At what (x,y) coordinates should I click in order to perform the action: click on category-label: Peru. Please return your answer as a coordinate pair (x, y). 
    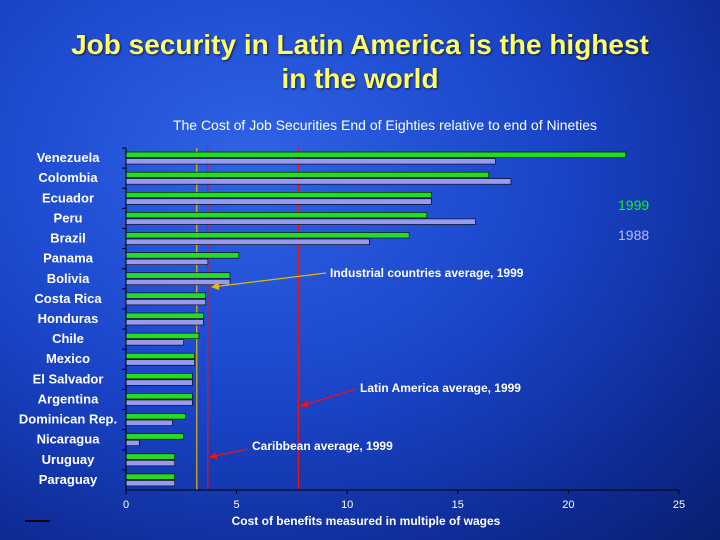
    Looking at the image, I should click on (68, 217).